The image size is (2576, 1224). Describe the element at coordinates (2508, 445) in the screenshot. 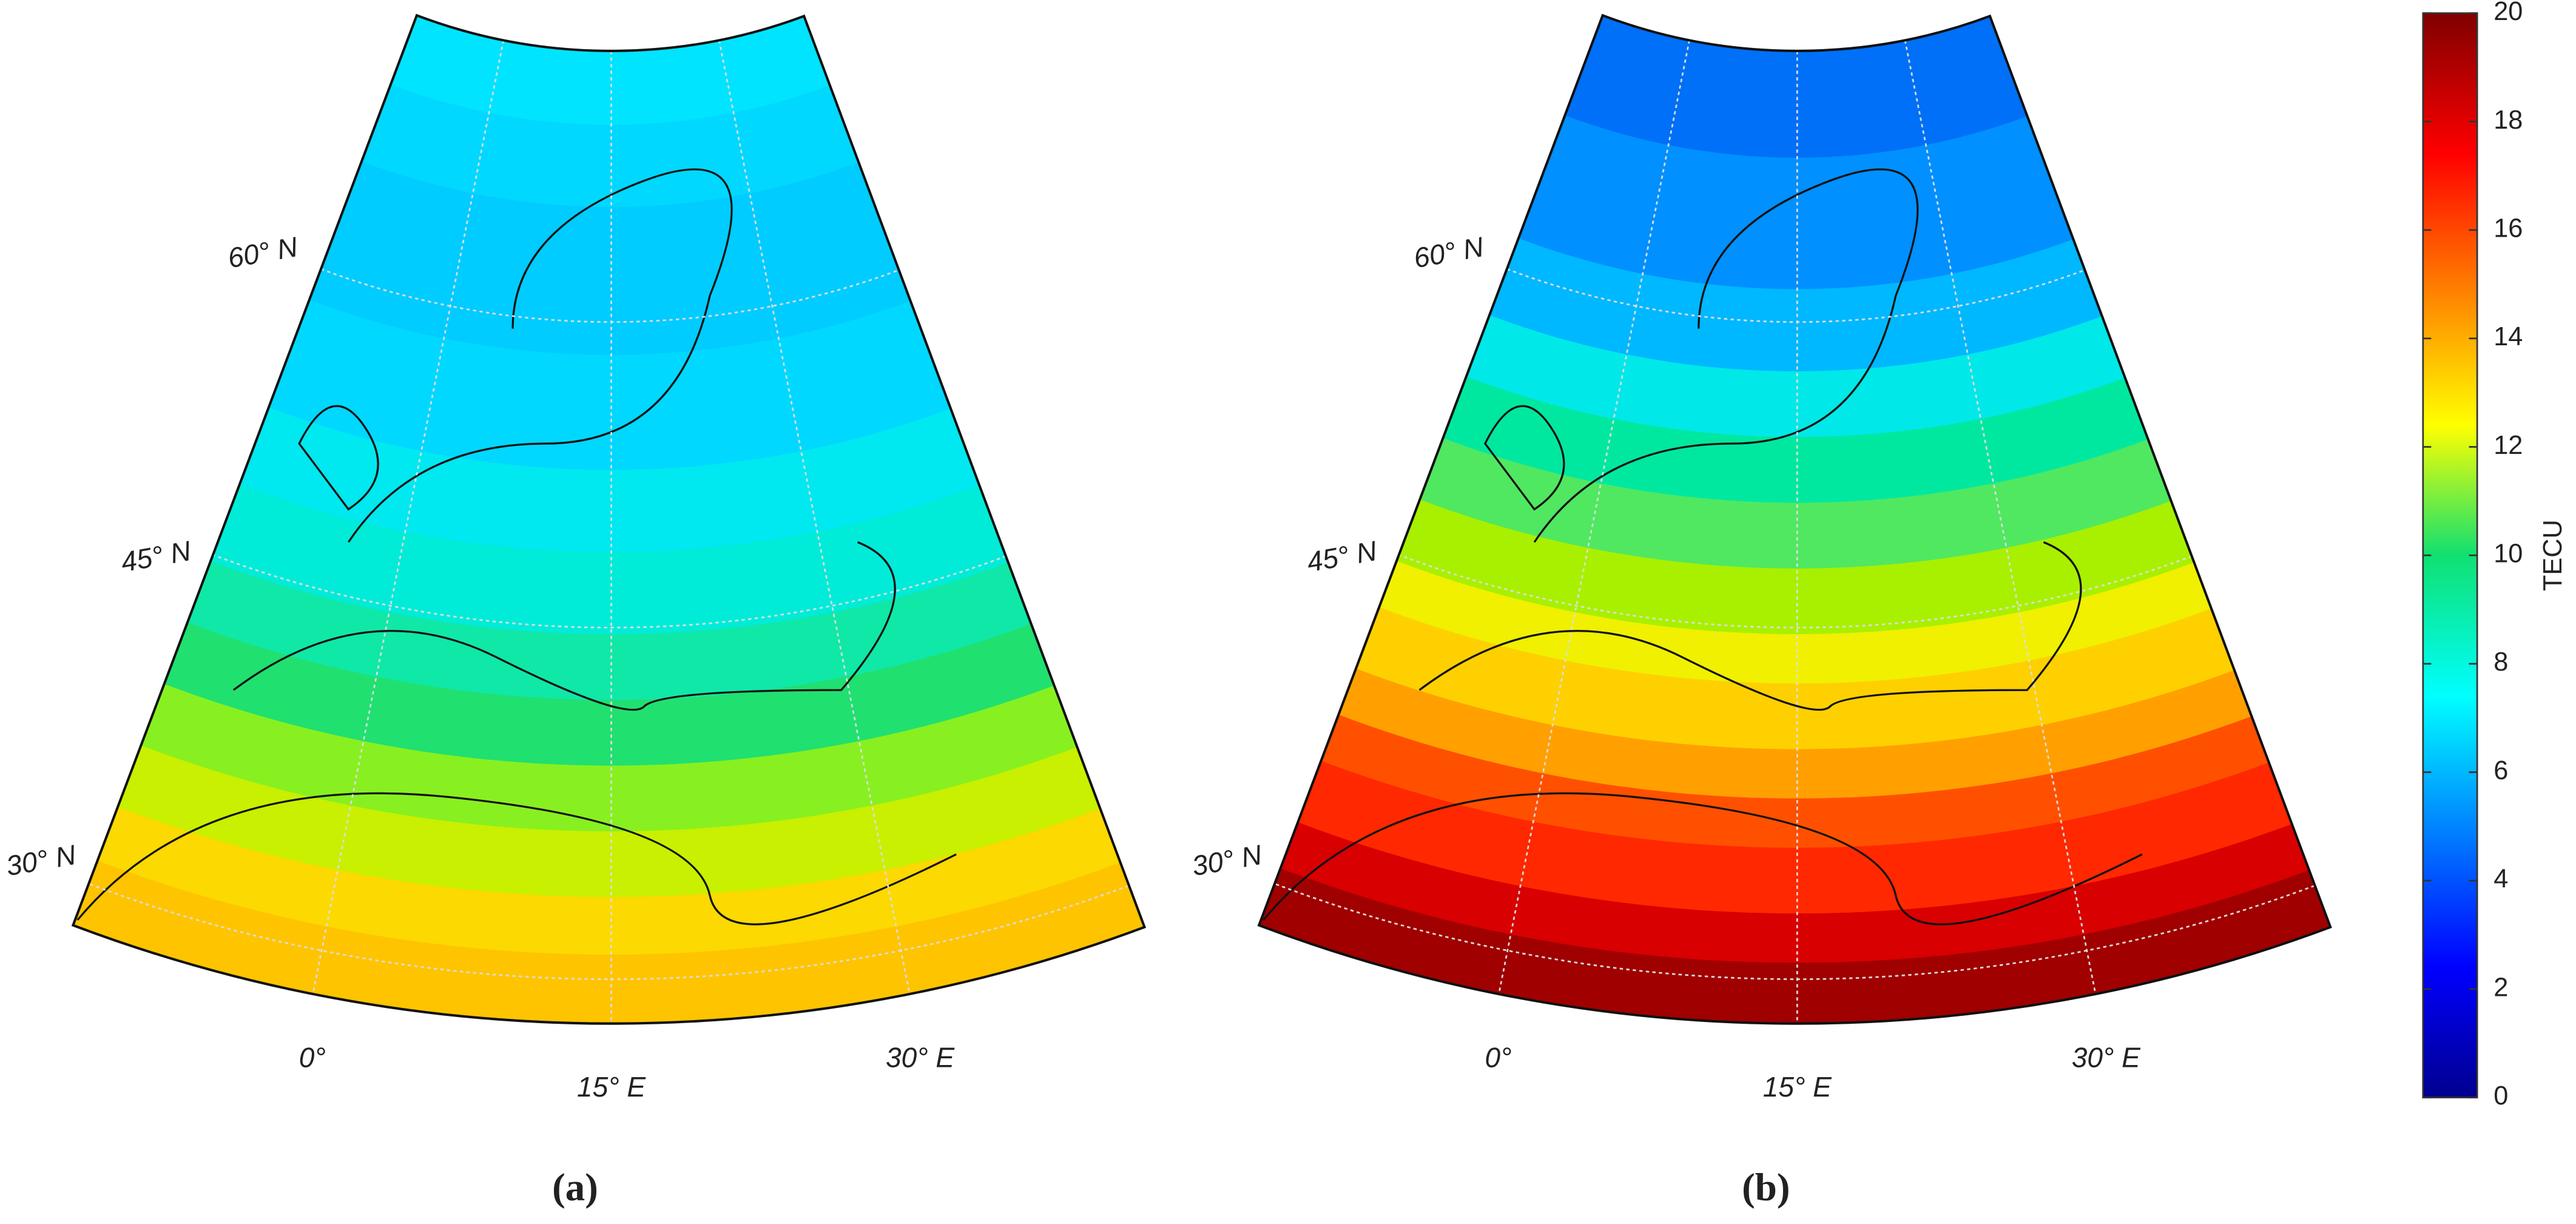

I see `colorbar-tick-label: 12` at that location.